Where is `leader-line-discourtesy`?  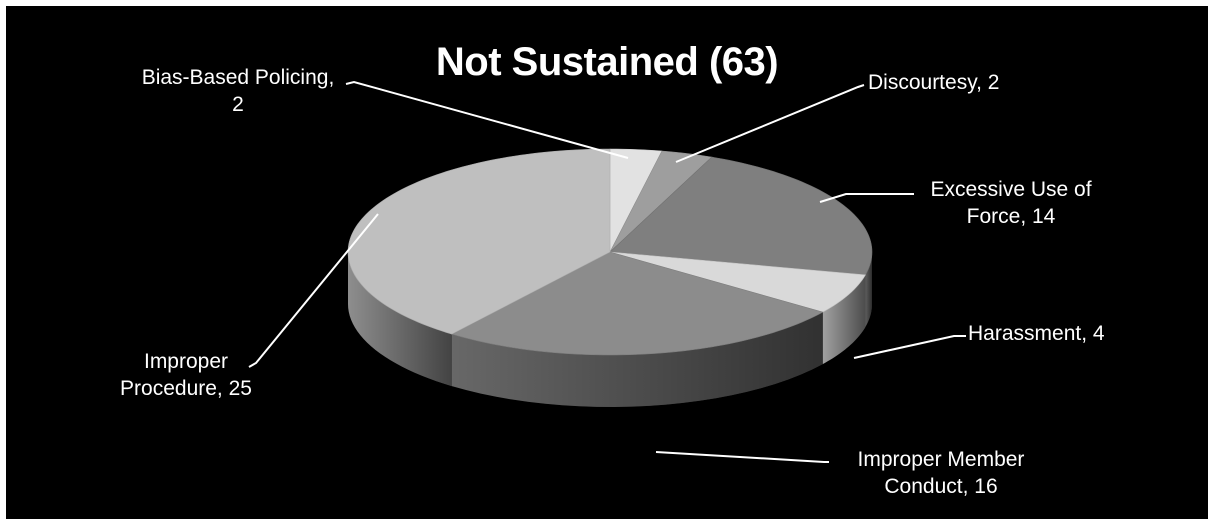
leader-line-discourtesy is located at coordinates (770, 123).